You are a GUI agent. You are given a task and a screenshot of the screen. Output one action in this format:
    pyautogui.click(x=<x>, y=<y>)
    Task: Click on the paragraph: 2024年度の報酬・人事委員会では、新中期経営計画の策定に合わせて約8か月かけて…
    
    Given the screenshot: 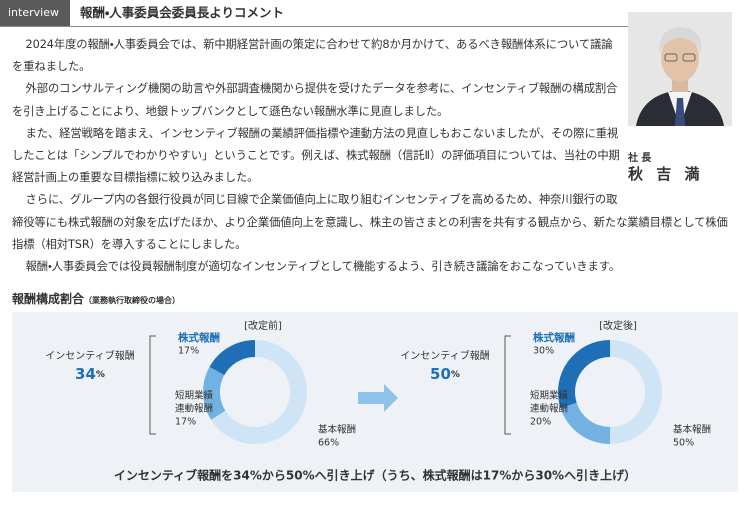 What is the action you would take?
    pyautogui.click(x=312, y=56)
    